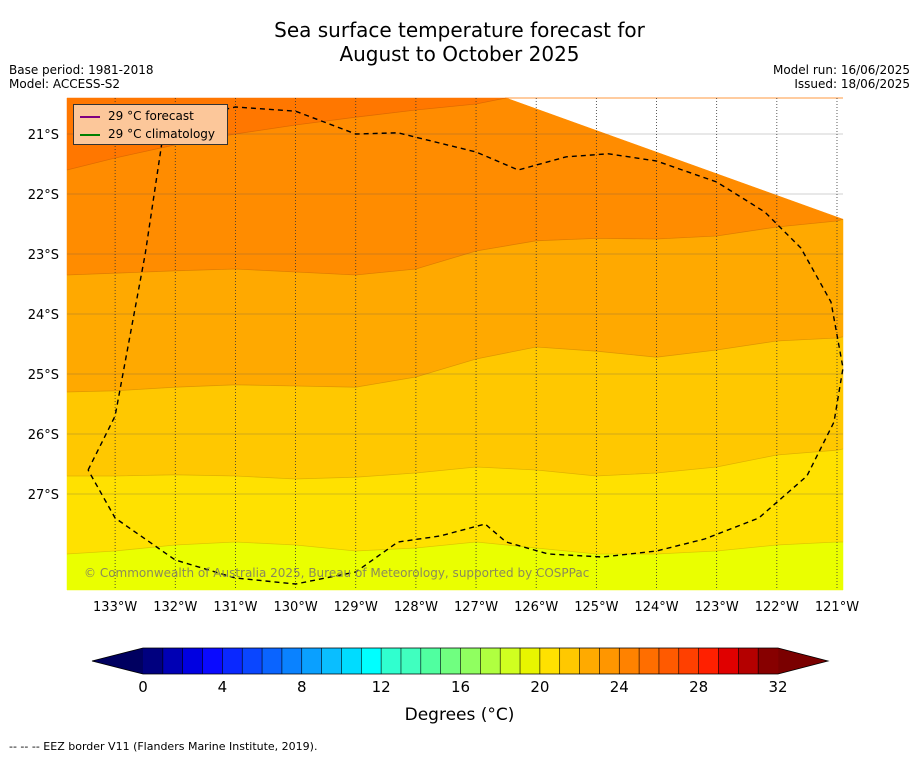  What do you see at coordinates (43, 375) in the screenshot?
I see `y-tick-label: 25°S` at bounding box center [43, 375].